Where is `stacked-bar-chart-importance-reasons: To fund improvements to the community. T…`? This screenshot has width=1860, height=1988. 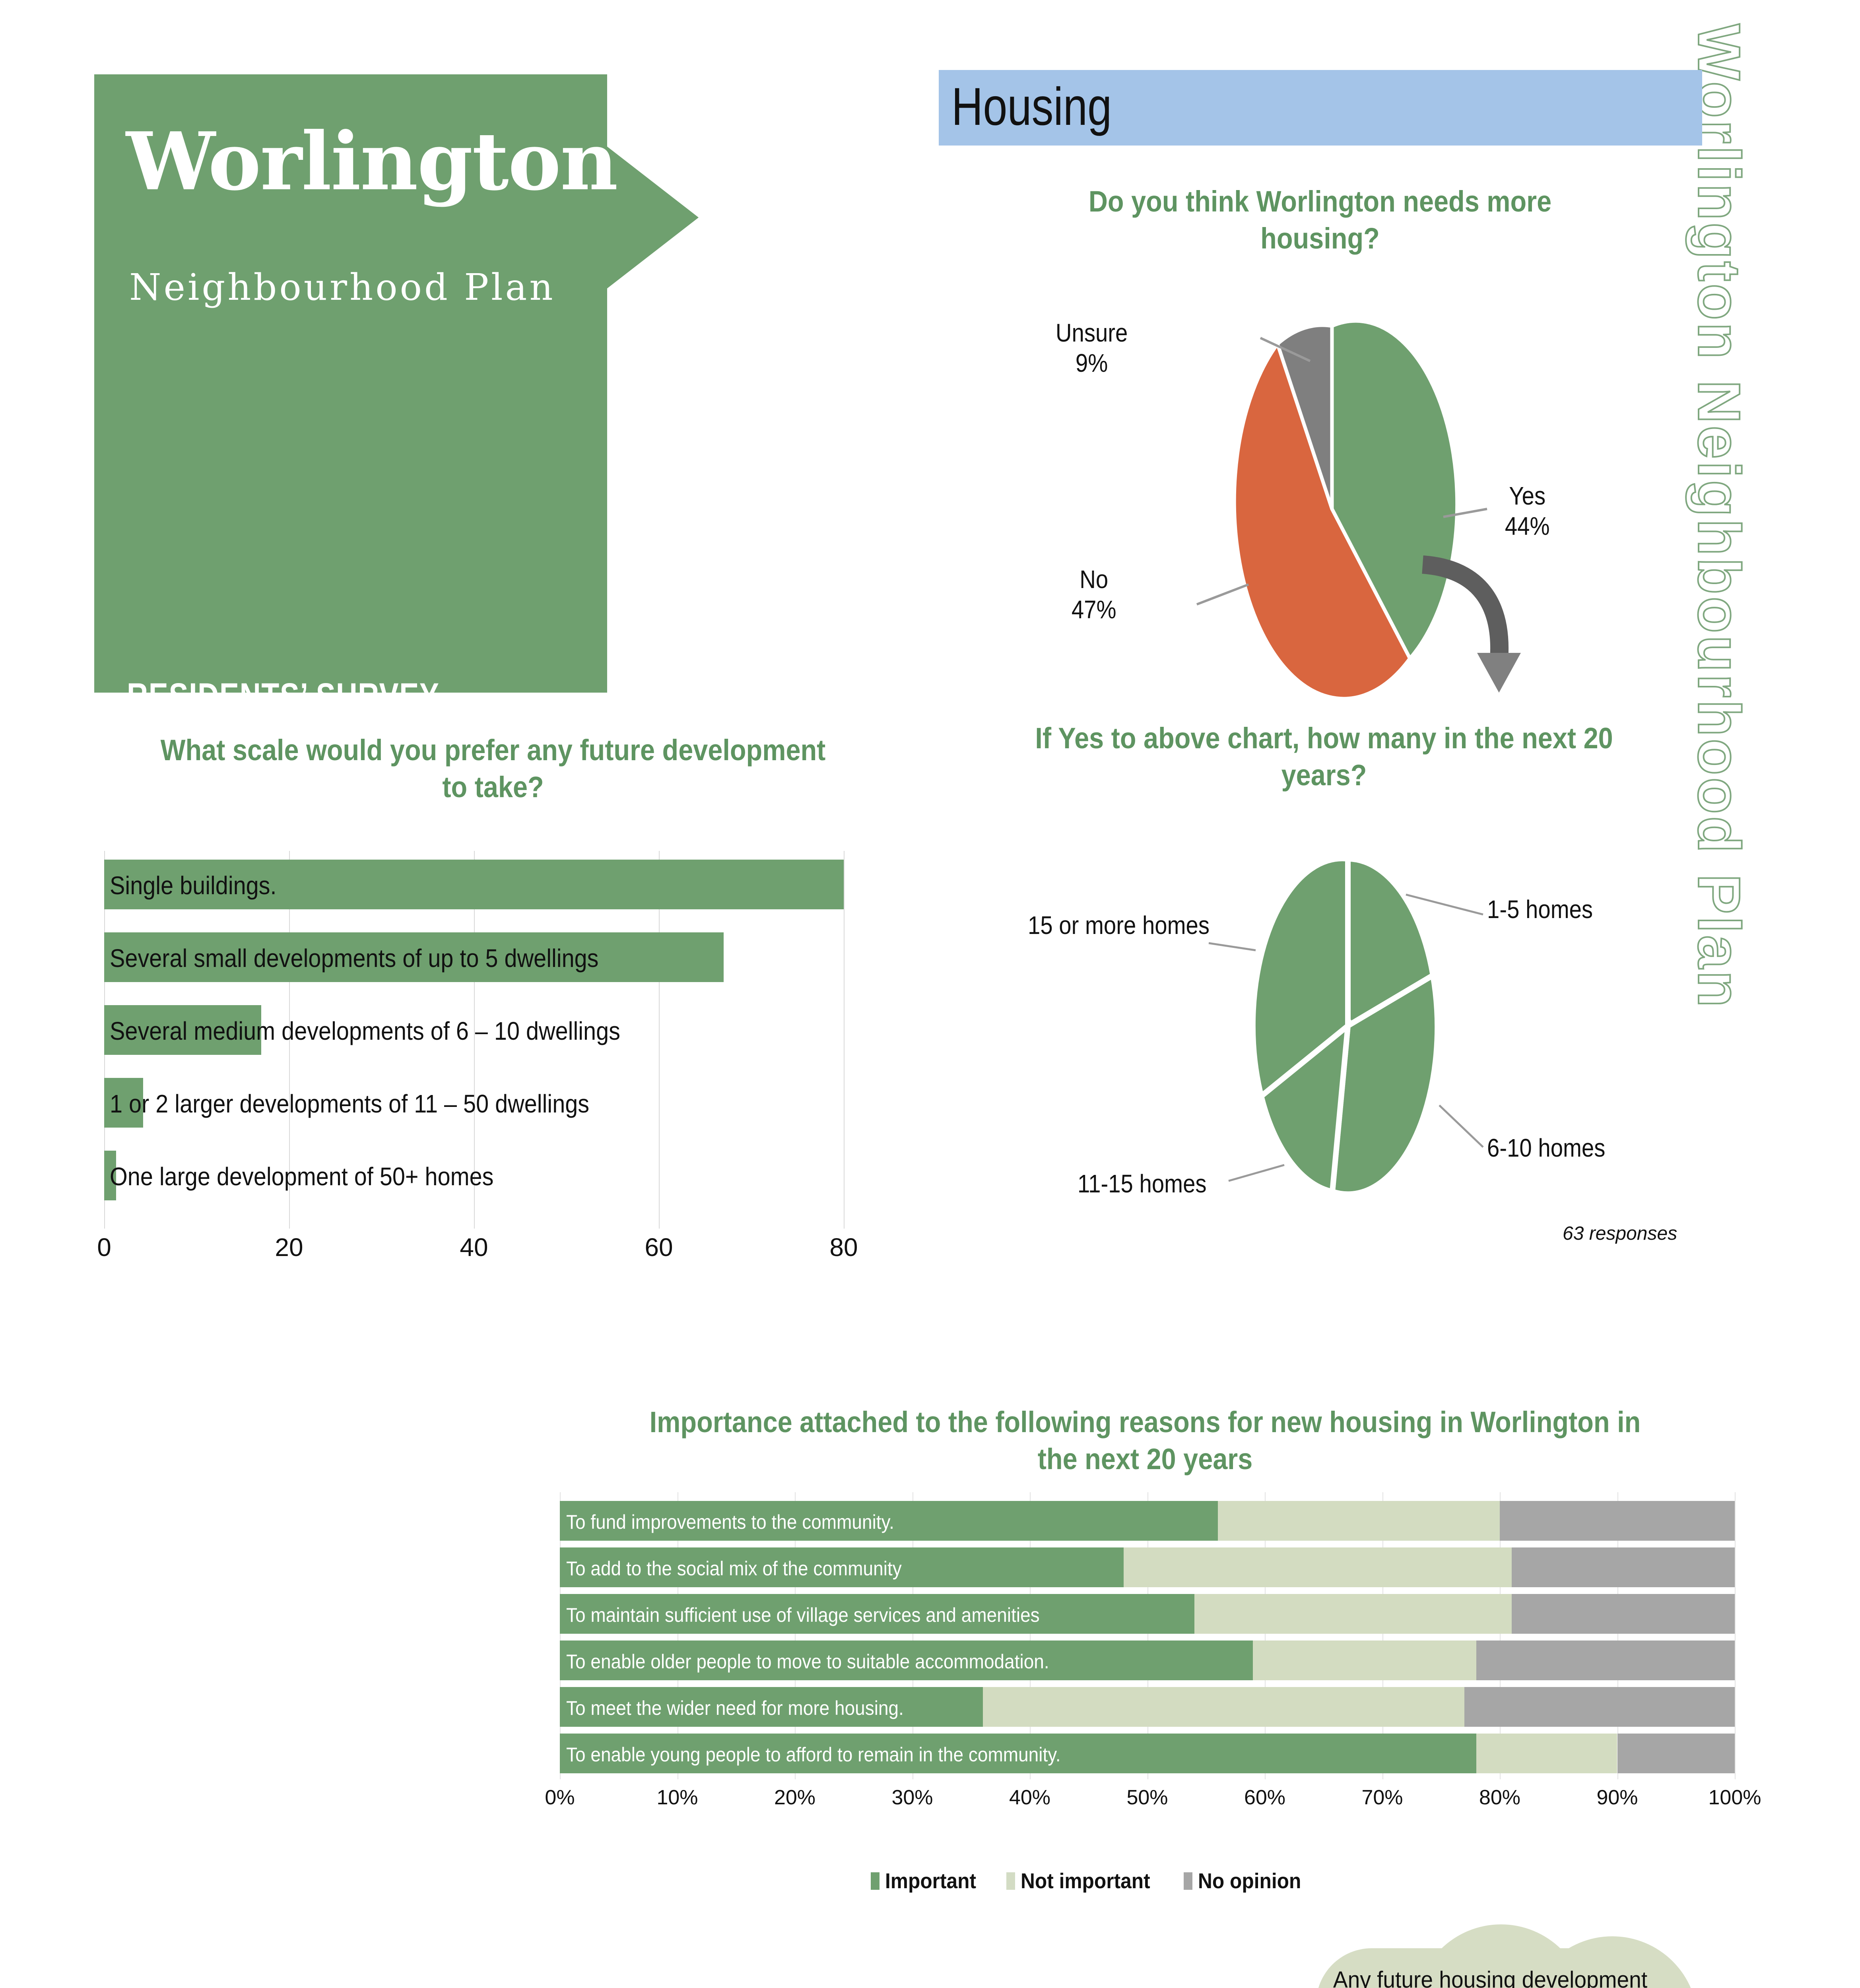
stacked-bar-chart-importance-reasons: To fund improvements to the community. T… is located at coordinates (1153, 1650).